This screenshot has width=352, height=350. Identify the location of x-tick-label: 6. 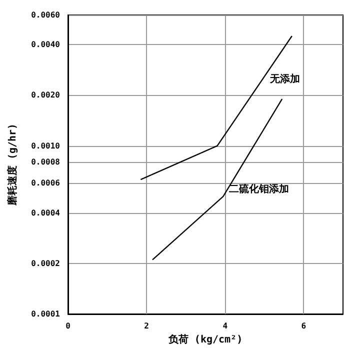
(303, 326).